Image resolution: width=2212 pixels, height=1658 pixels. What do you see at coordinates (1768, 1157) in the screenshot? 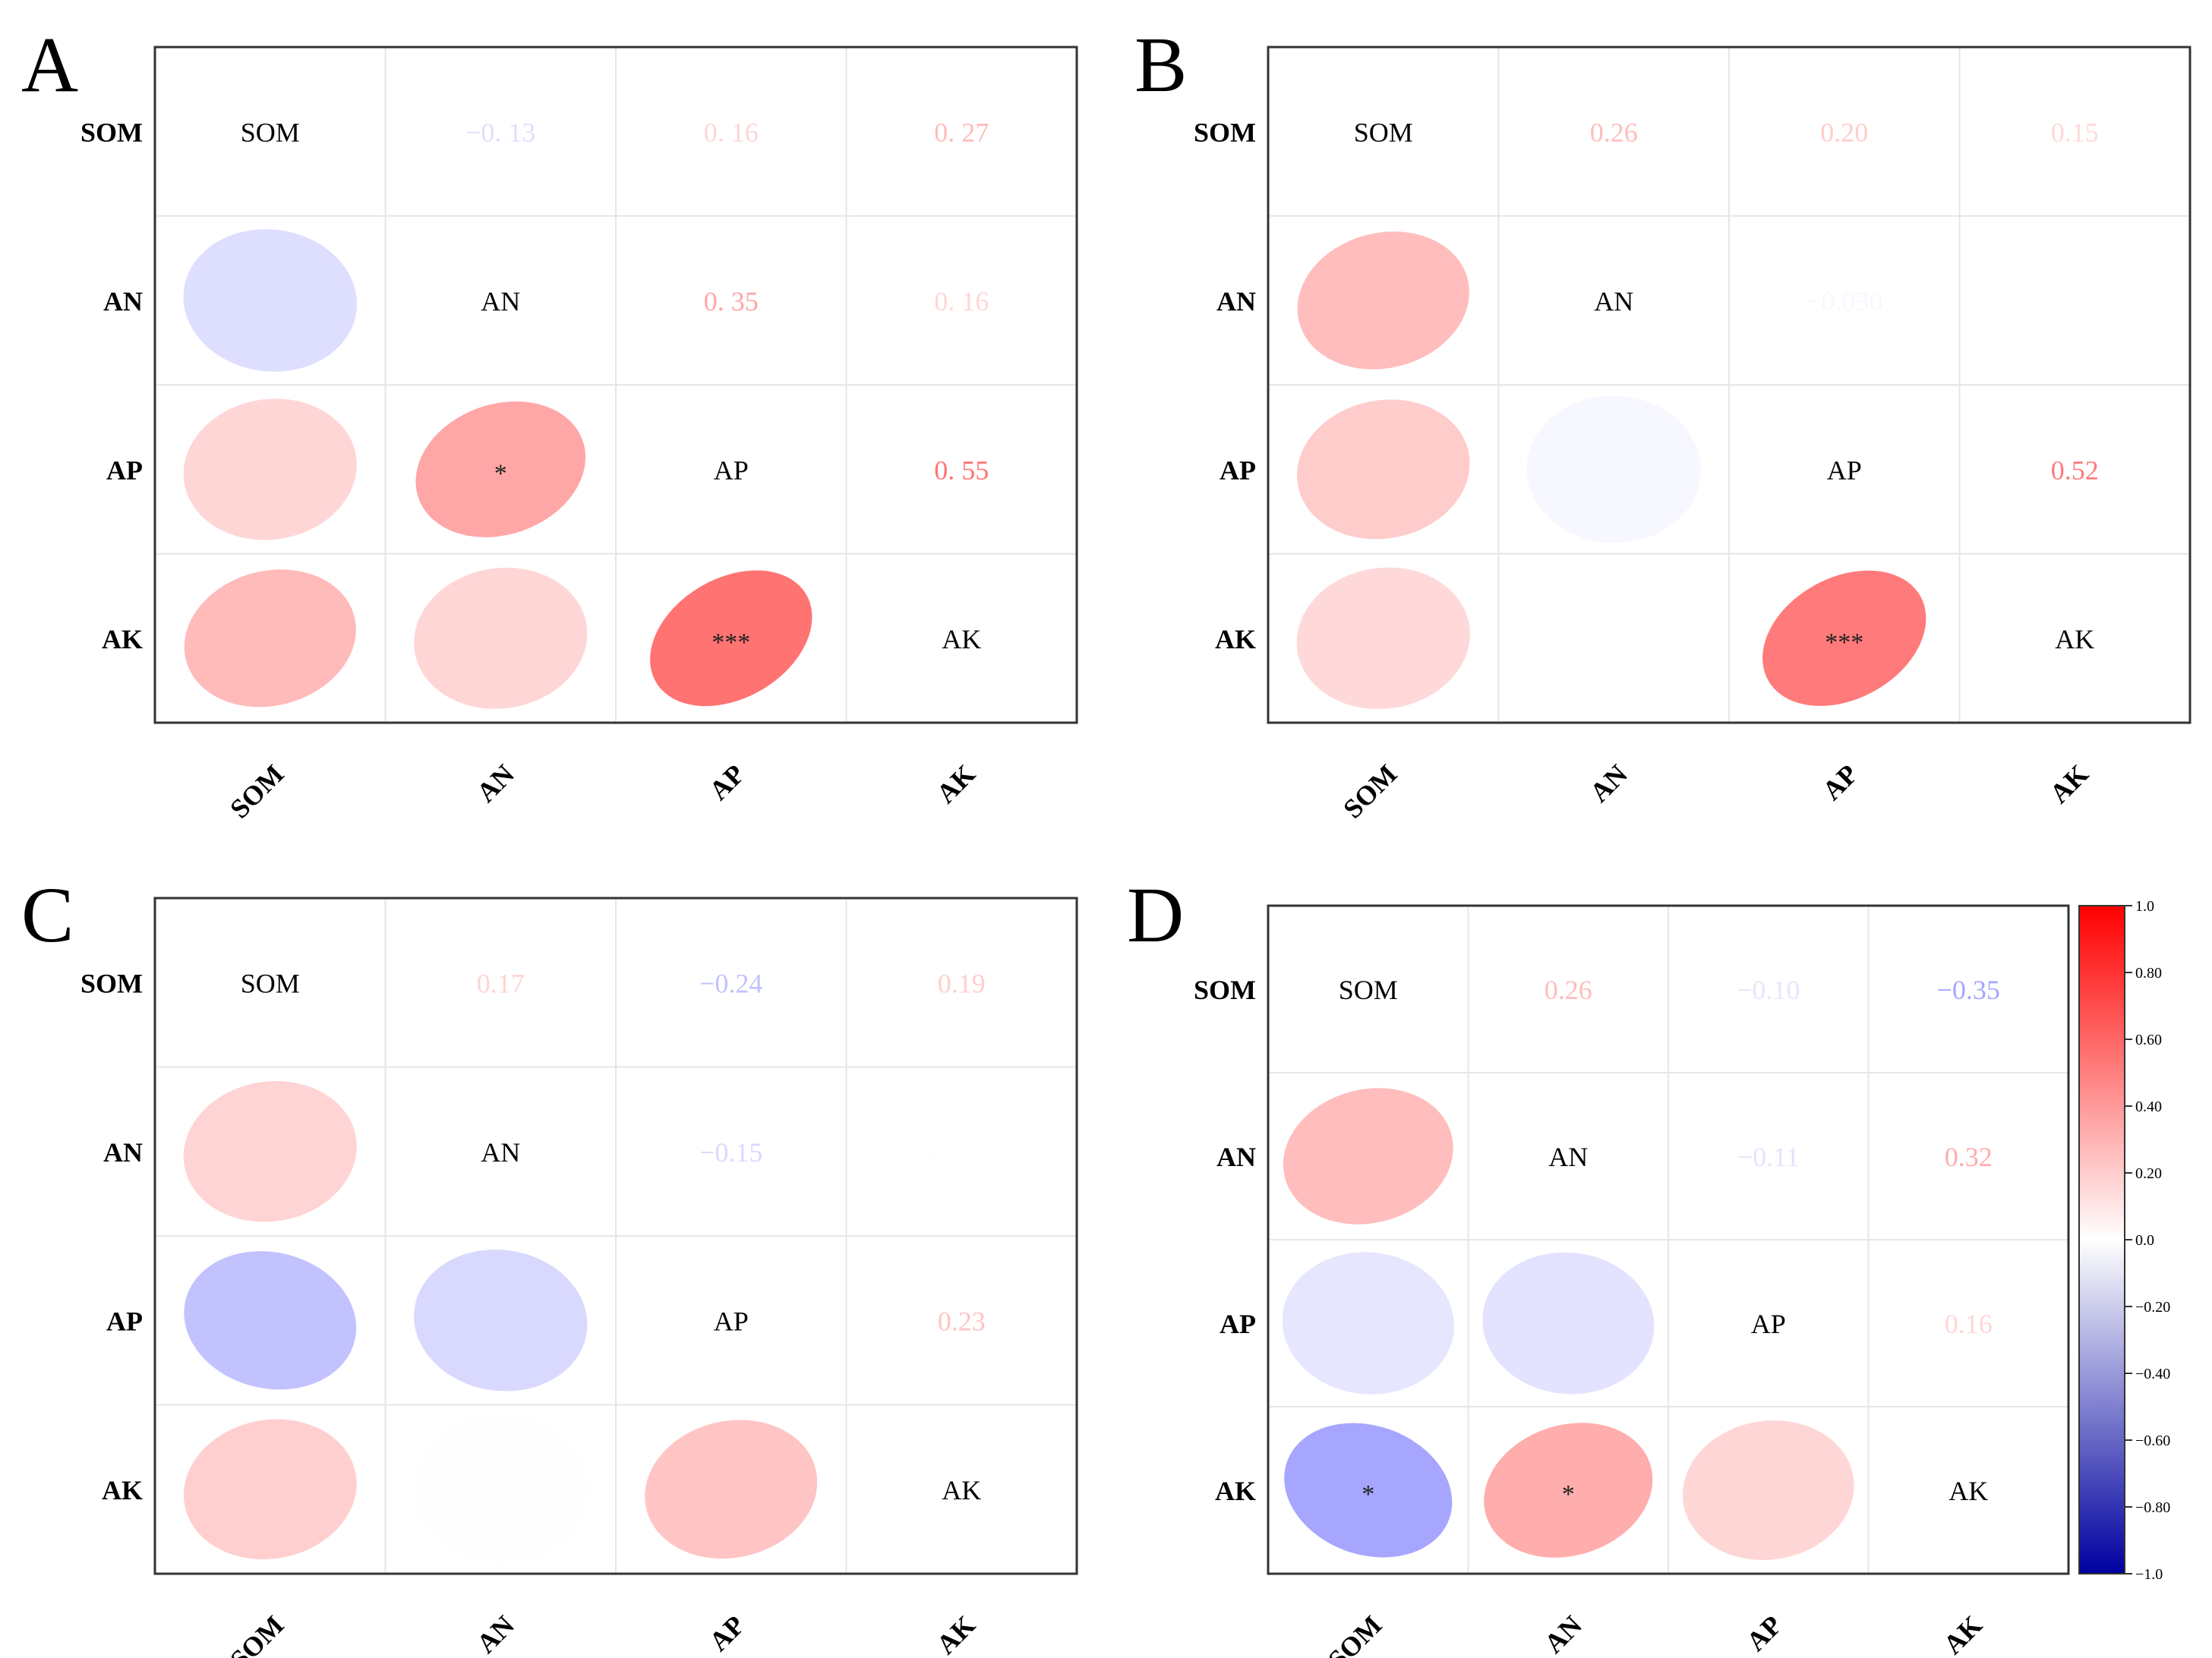
I see `coefficient-label: −0.11` at bounding box center [1768, 1157].